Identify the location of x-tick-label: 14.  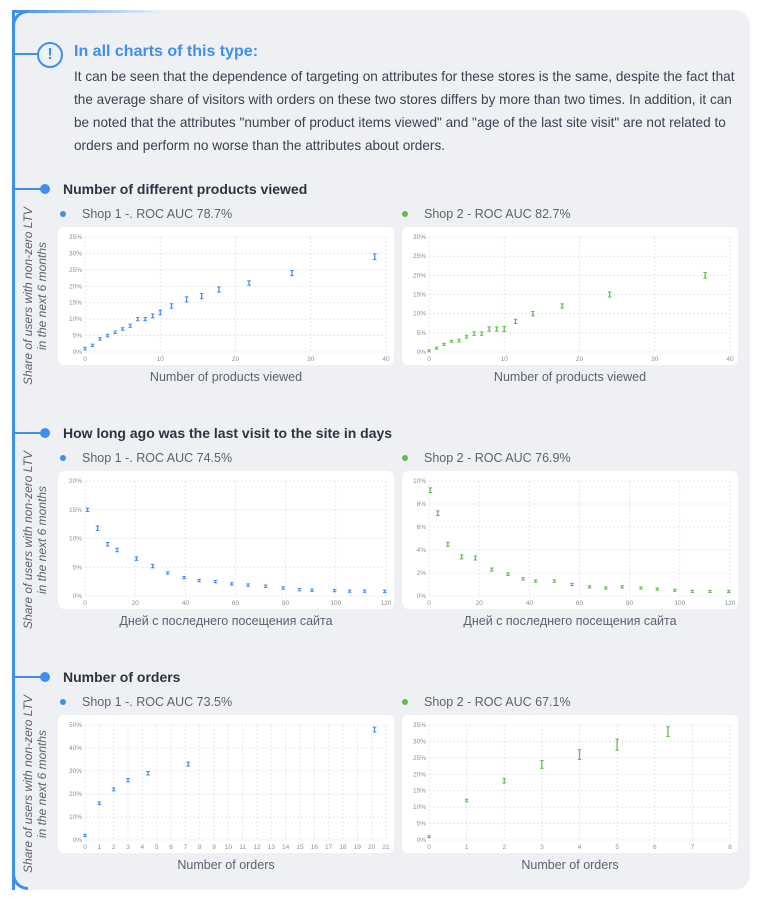
(286, 847).